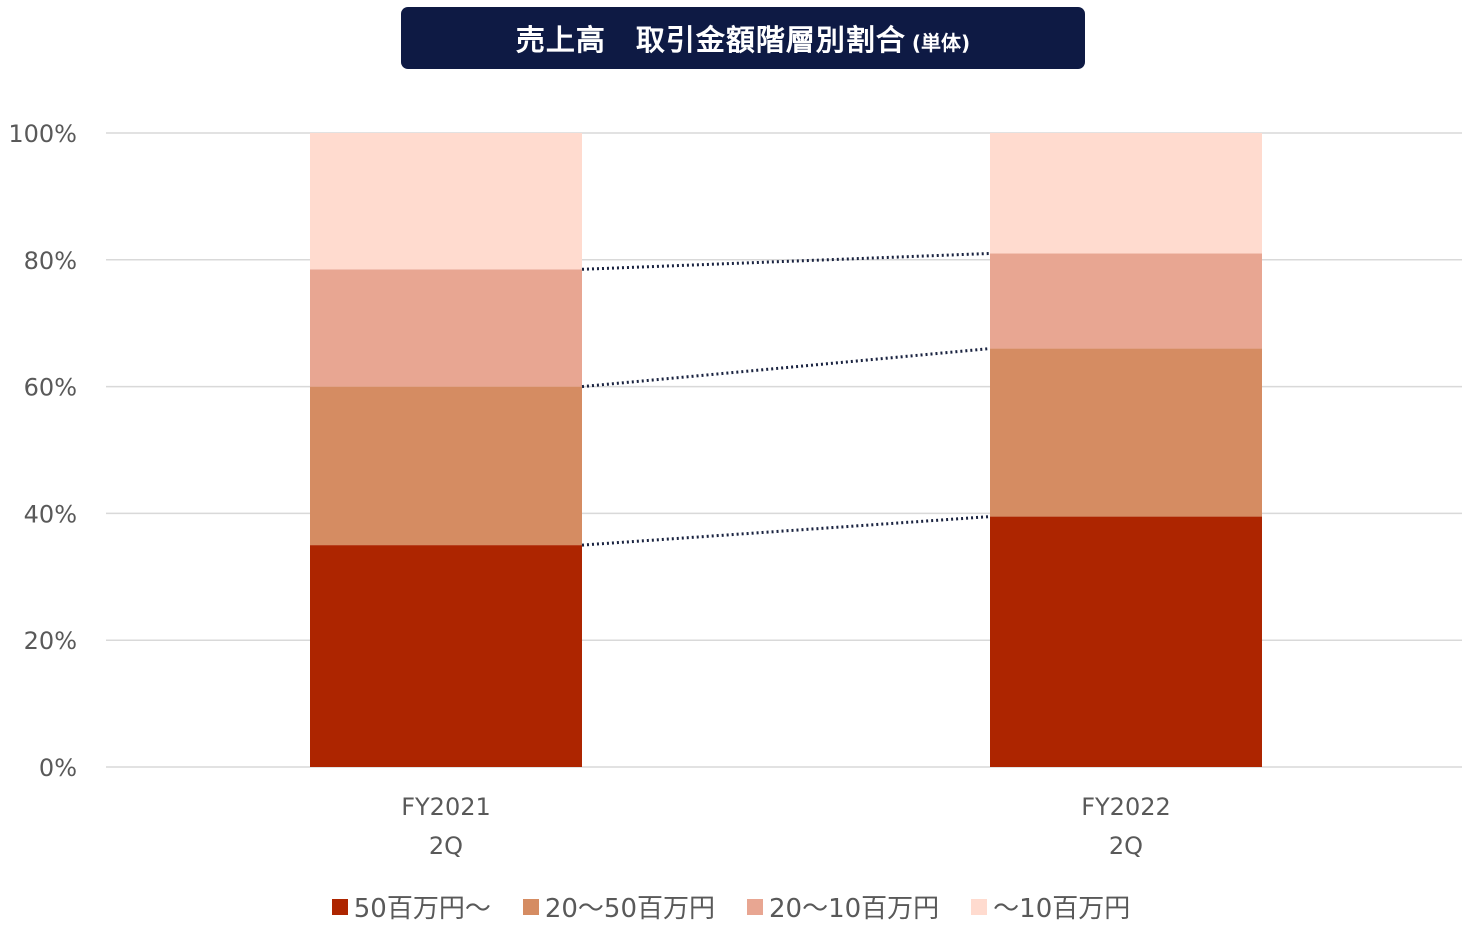  What do you see at coordinates (50, 641) in the screenshot?
I see `y-tick-label: 20%` at bounding box center [50, 641].